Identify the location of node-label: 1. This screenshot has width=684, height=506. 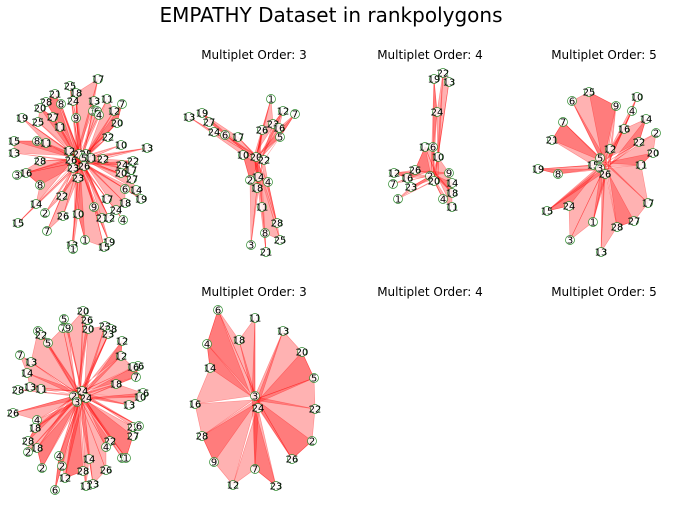
(126, 459).